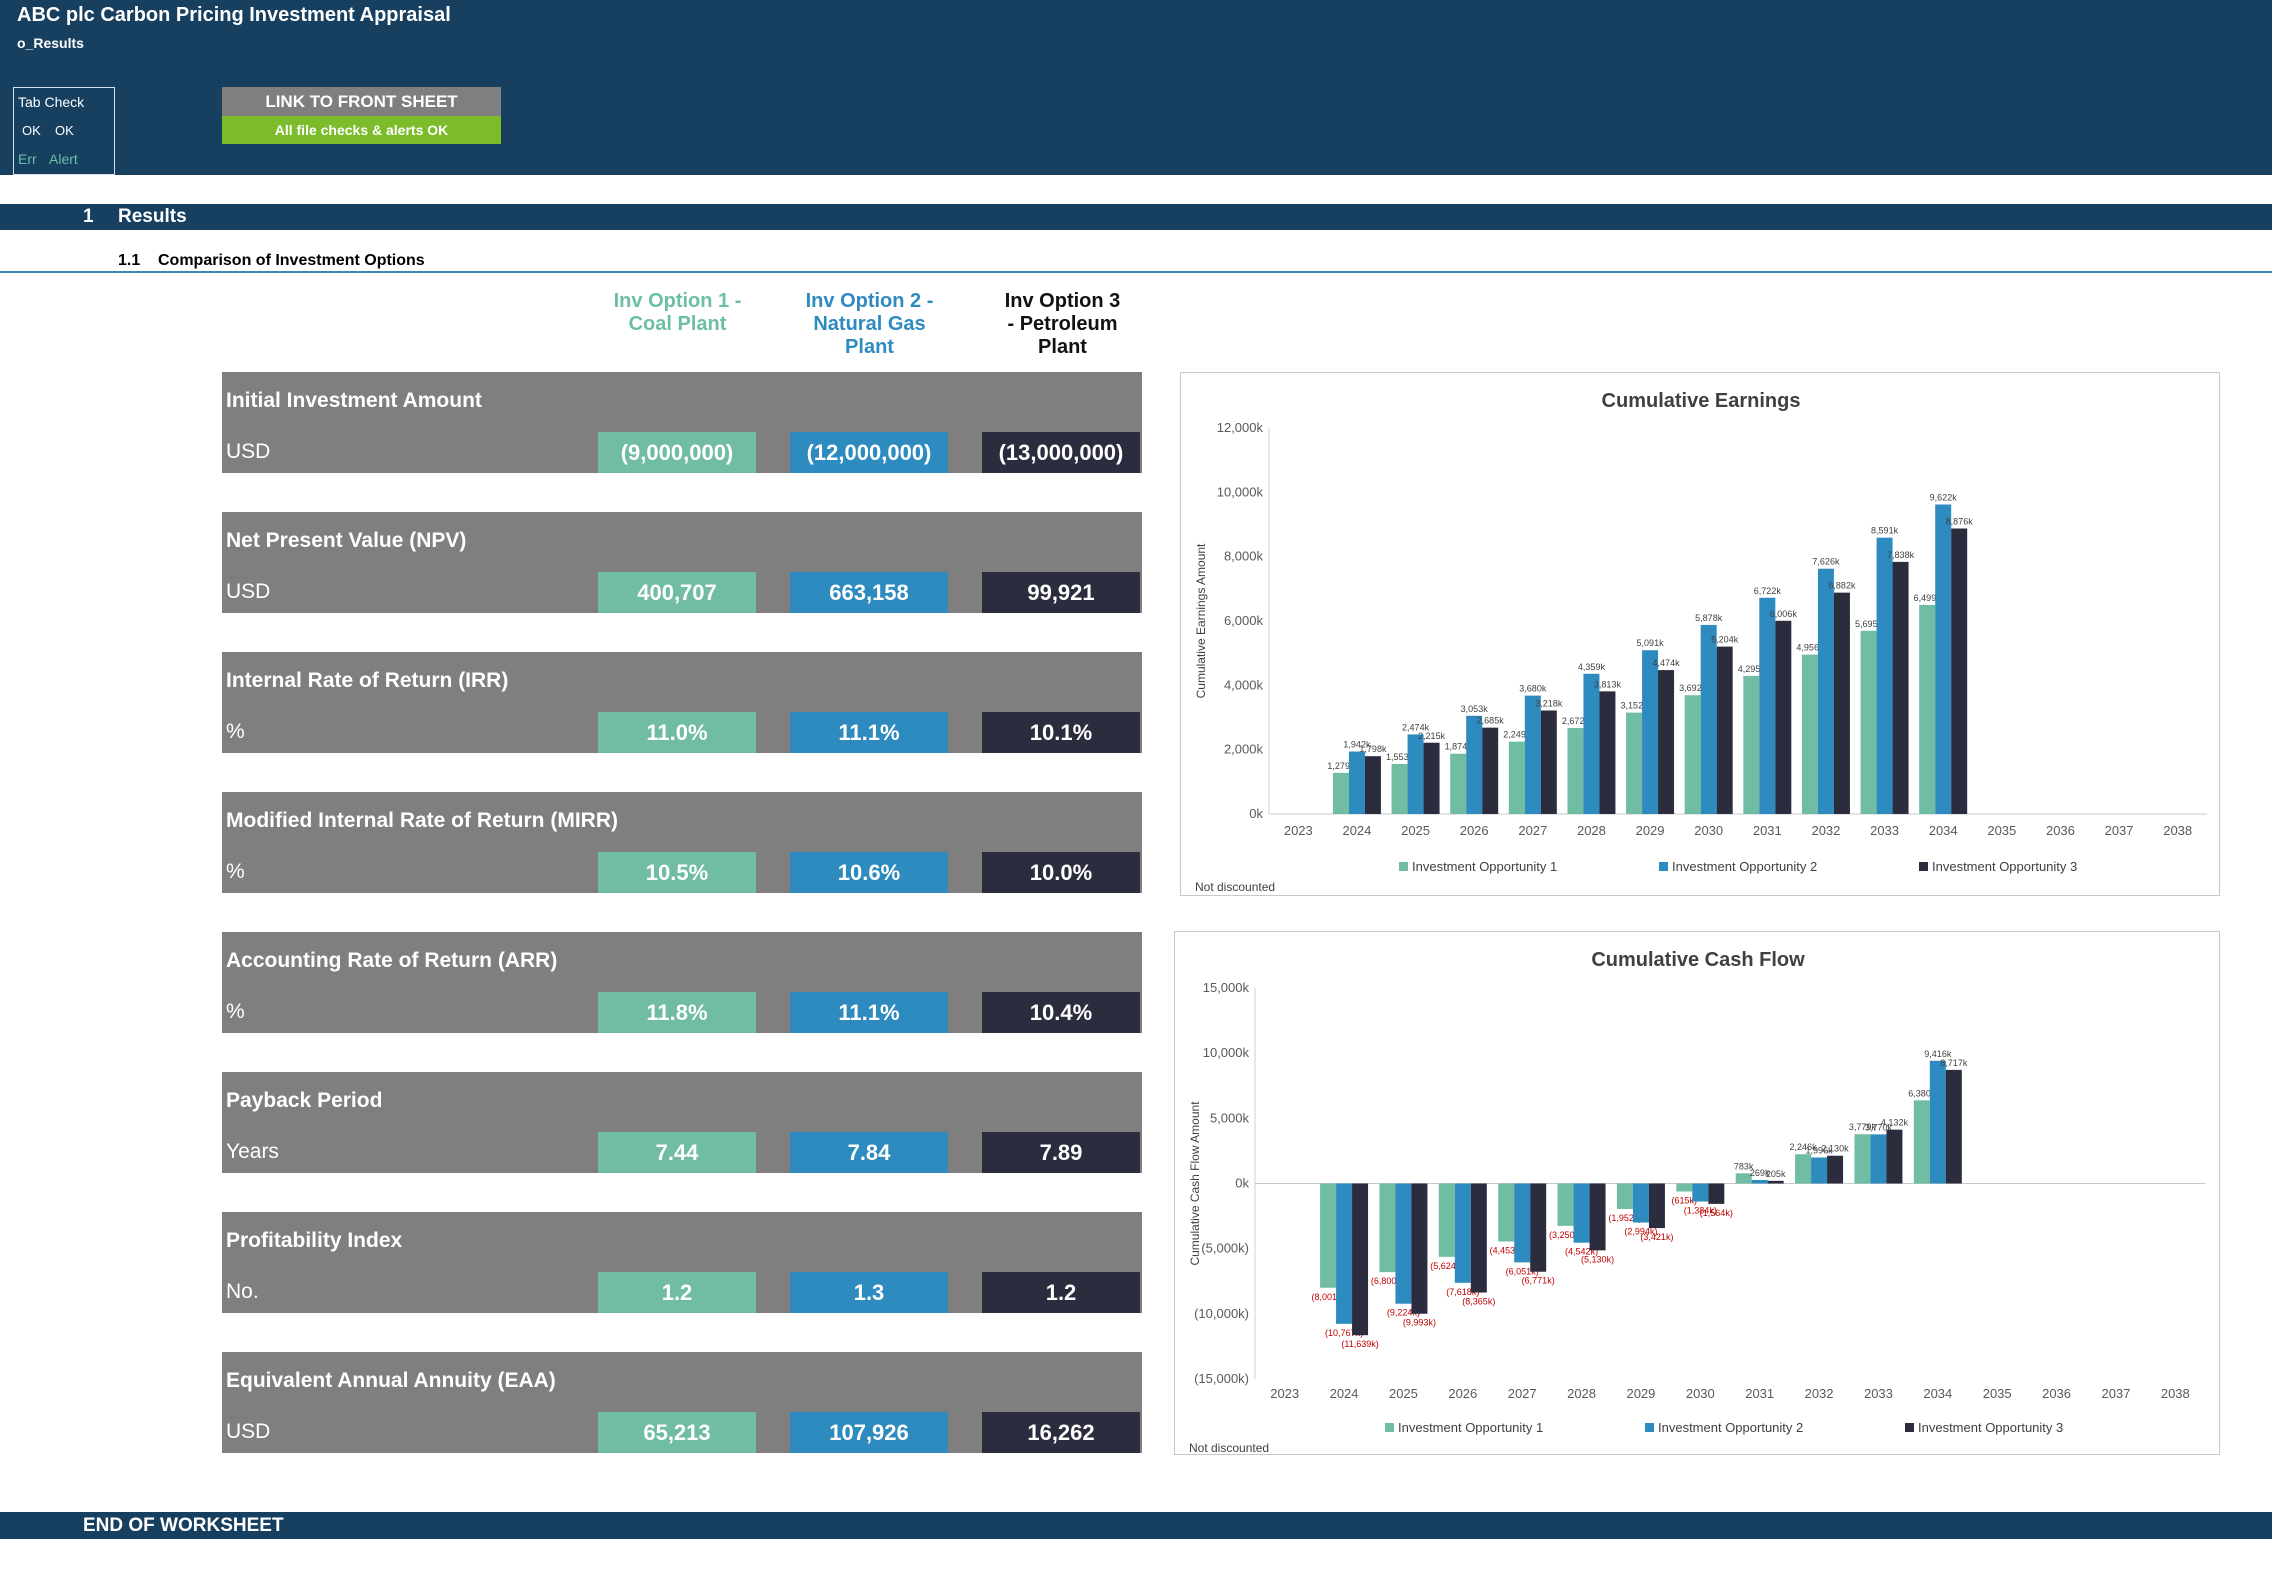 The width and height of the screenshot is (2272, 1584). Describe the element at coordinates (1685, 1201) in the screenshot. I see `data-label: (615k)` at that location.